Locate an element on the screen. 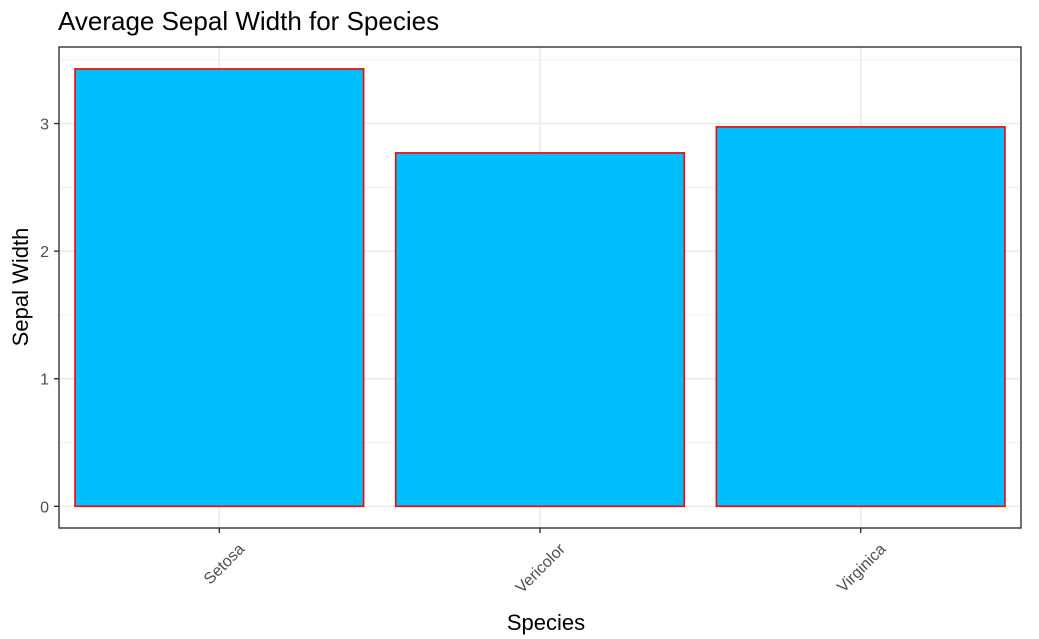 This screenshot has height=639, width=1039. y-tick-label: 0 is located at coordinates (44, 507).